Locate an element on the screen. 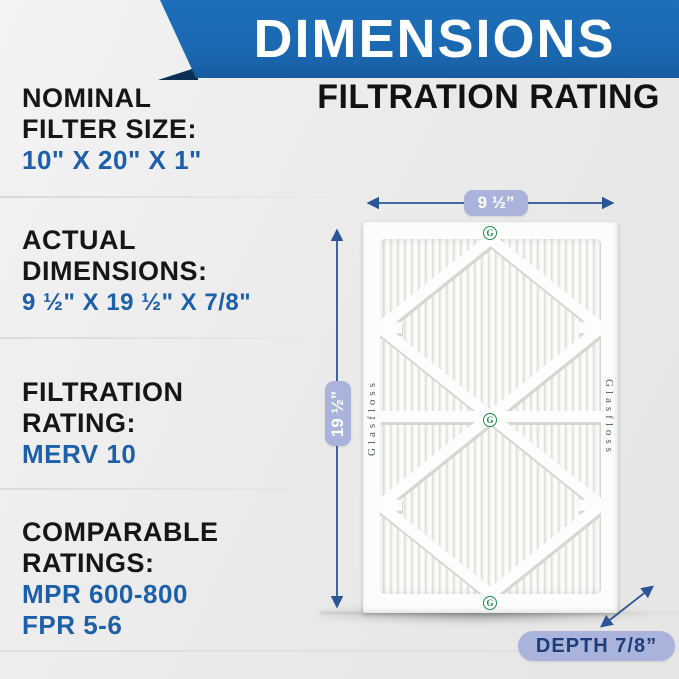 This screenshot has width=679, height=679. spec-value: MPR 600-800 is located at coordinates (105, 594).